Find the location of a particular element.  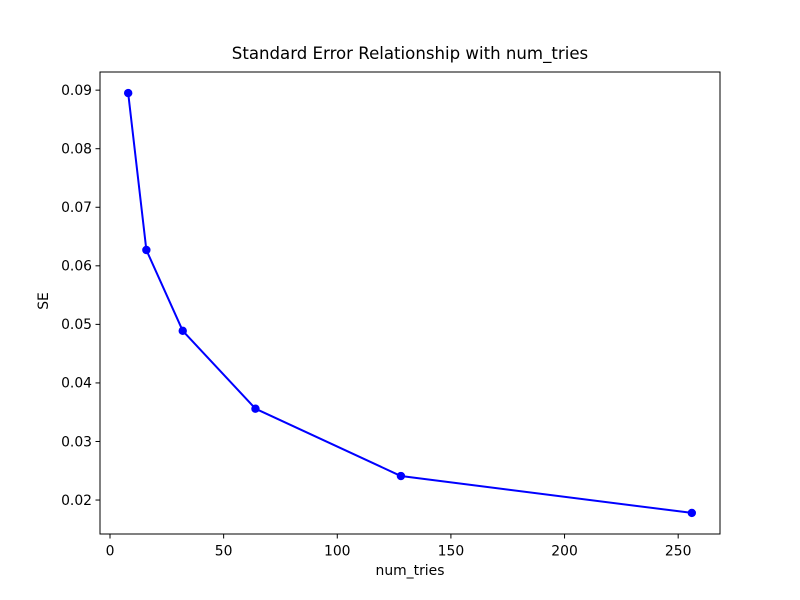

x-tick-label: 100 is located at coordinates (337, 552).